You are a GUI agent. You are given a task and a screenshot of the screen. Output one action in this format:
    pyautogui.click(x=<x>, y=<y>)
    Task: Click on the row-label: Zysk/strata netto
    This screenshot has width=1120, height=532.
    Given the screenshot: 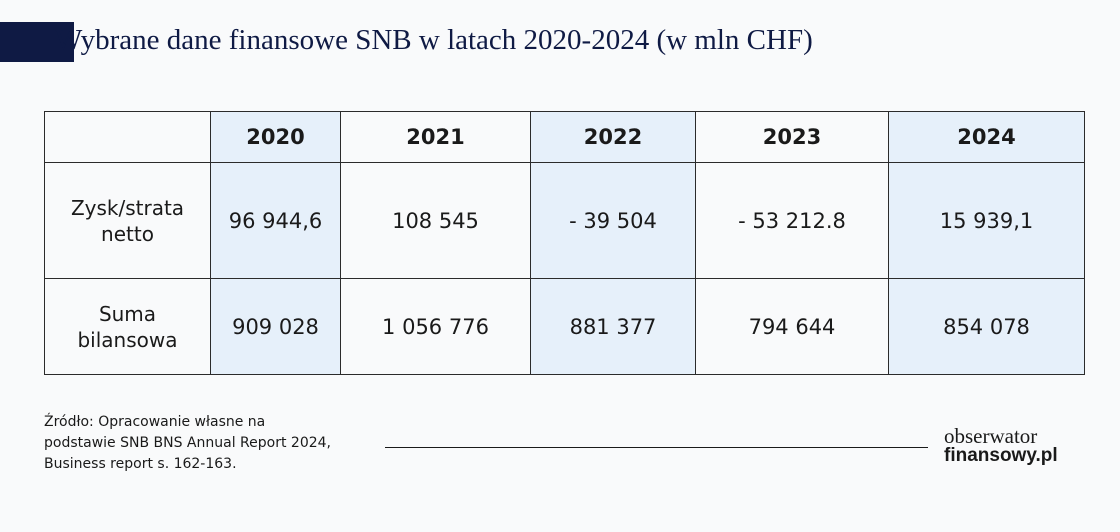 What is the action you would take?
    pyautogui.click(x=127, y=220)
    